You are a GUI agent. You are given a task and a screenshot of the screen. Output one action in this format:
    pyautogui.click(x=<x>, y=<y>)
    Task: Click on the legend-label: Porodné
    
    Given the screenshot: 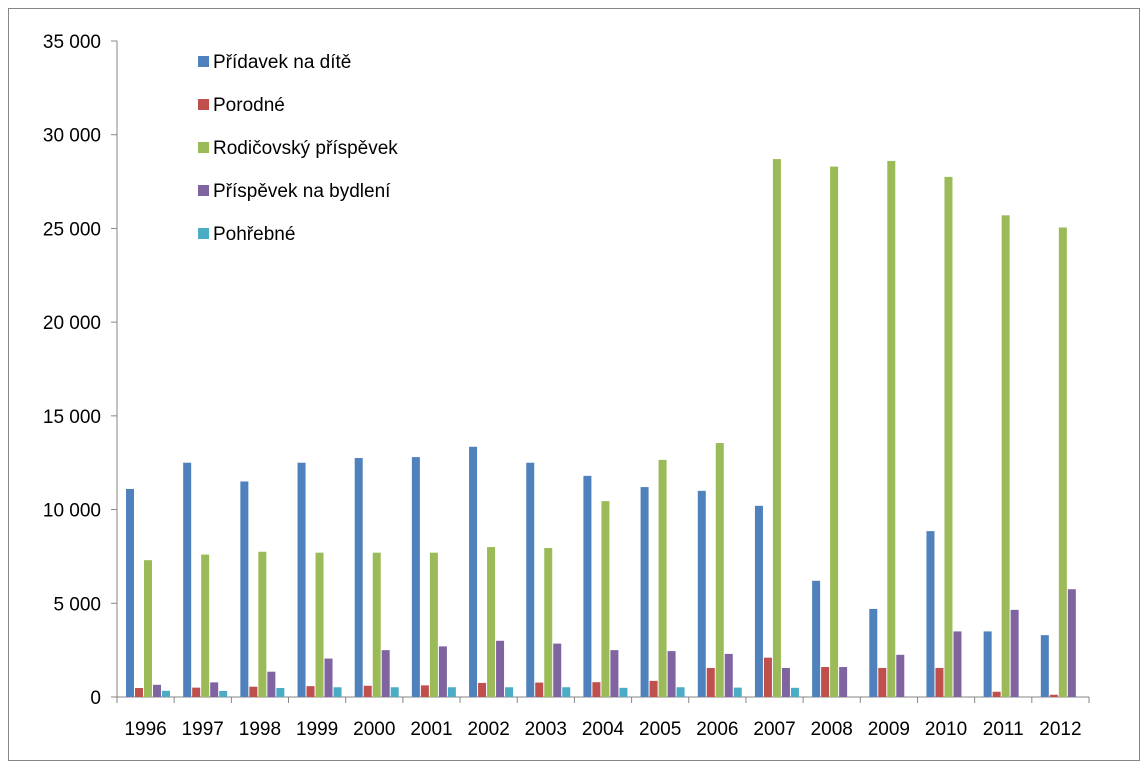 What is the action you would take?
    pyautogui.click(x=249, y=105)
    